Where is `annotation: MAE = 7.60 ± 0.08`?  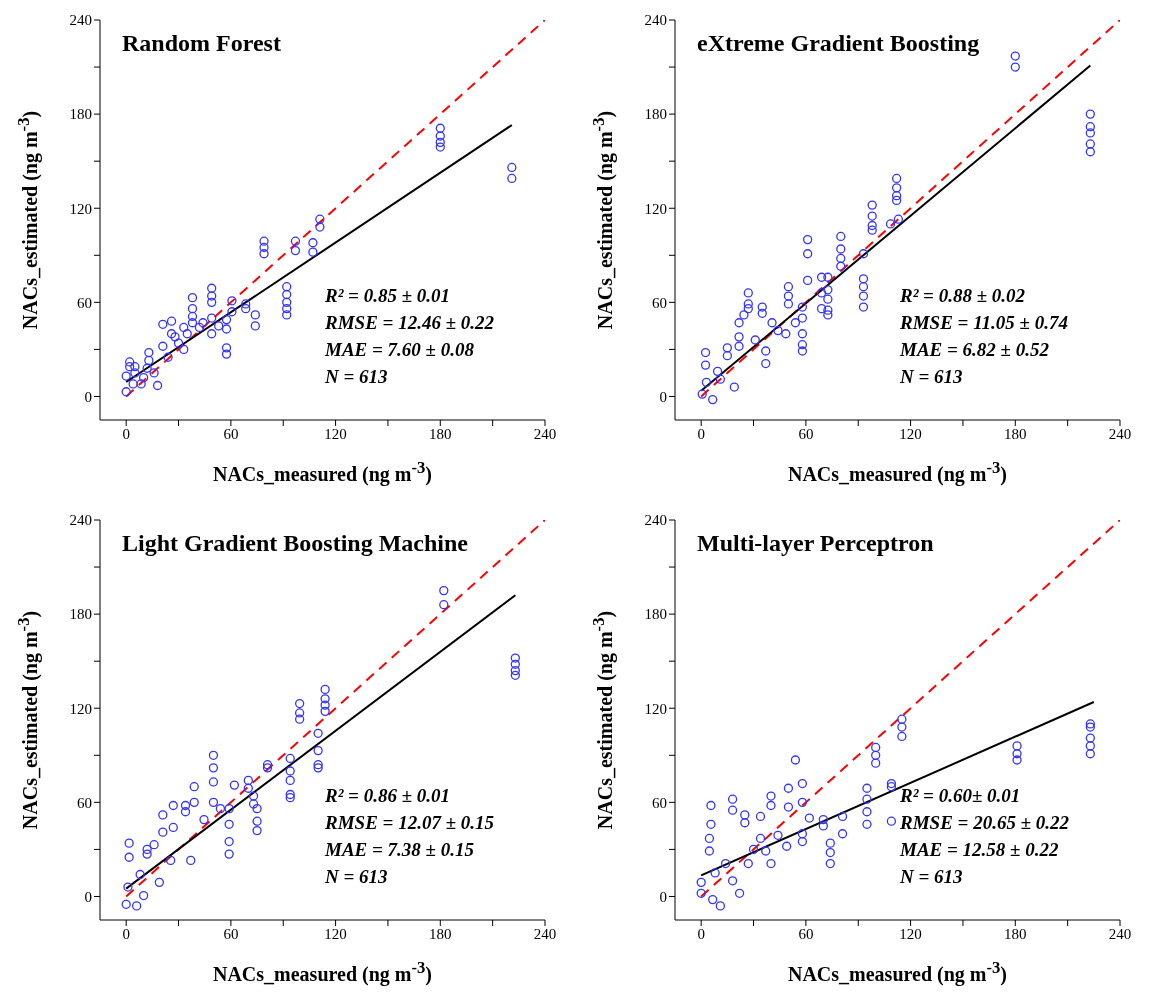 annotation: MAE = 7.60 ± 0.08 is located at coordinates (400, 350).